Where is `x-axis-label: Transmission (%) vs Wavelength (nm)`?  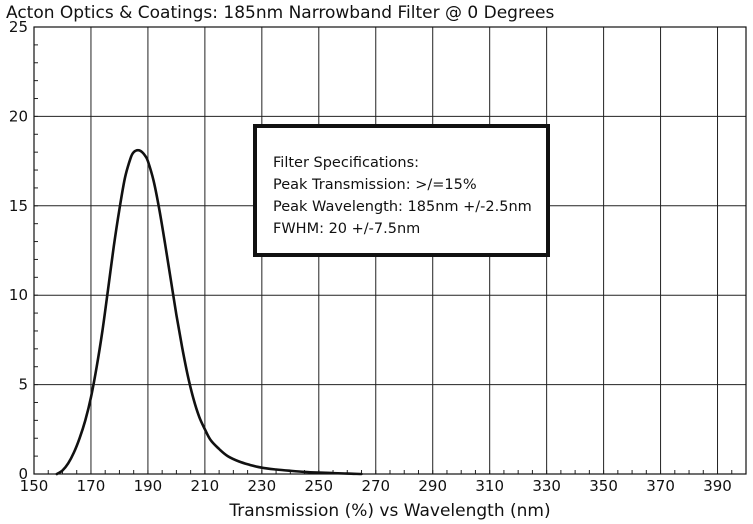
x-axis-label: Transmission (%) vs Wavelength (nm) is located at coordinates (389, 511).